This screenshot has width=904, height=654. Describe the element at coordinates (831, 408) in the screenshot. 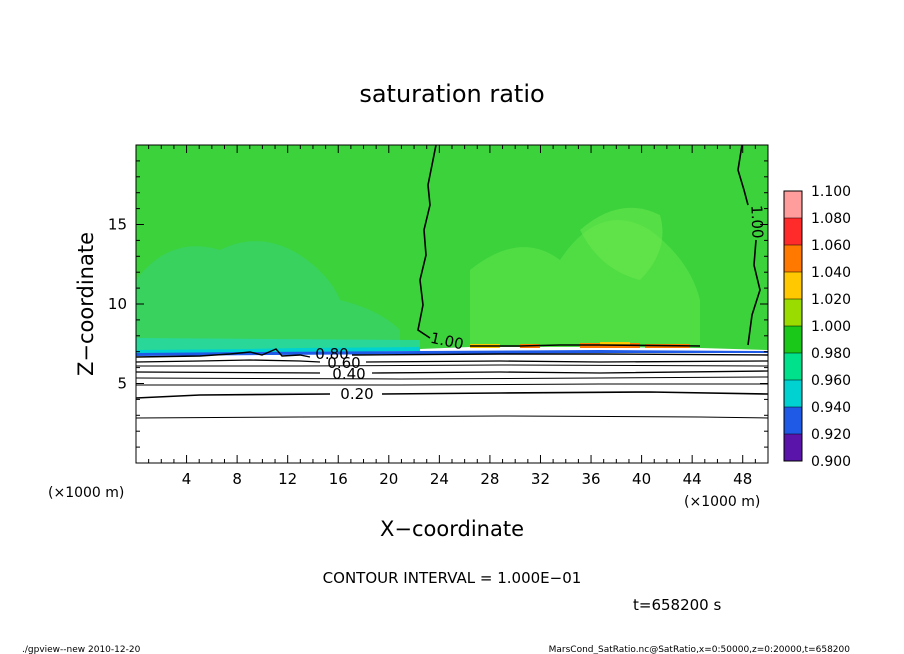

I see `colorbar-label: 0.940` at that location.